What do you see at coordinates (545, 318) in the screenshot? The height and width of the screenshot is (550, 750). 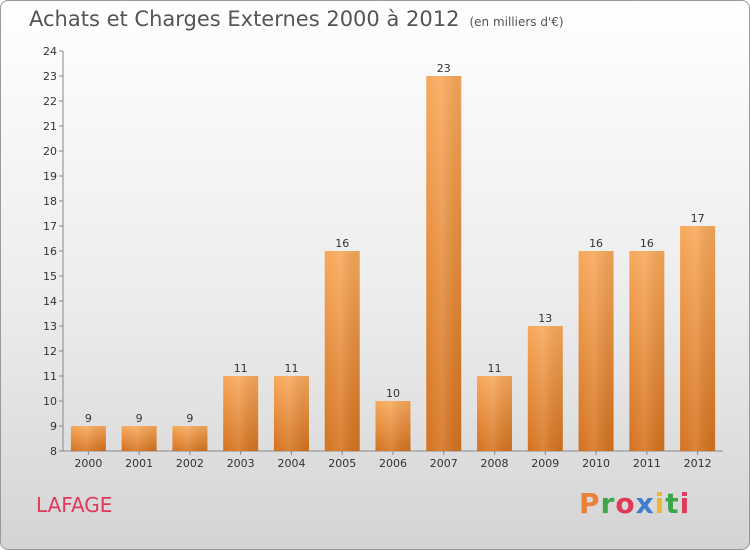 I see `data-label: 13` at bounding box center [545, 318].